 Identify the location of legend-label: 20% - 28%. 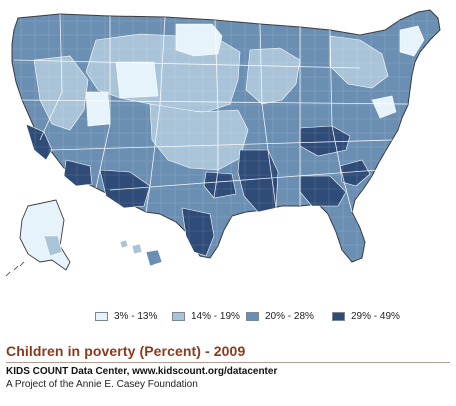
(289, 316).